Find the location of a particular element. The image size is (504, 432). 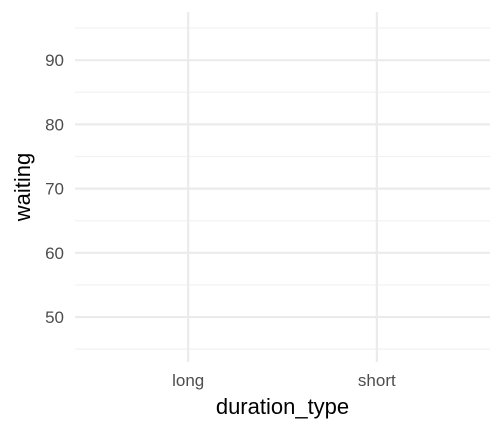

x-tick-label: short is located at coordinates (377, 380).